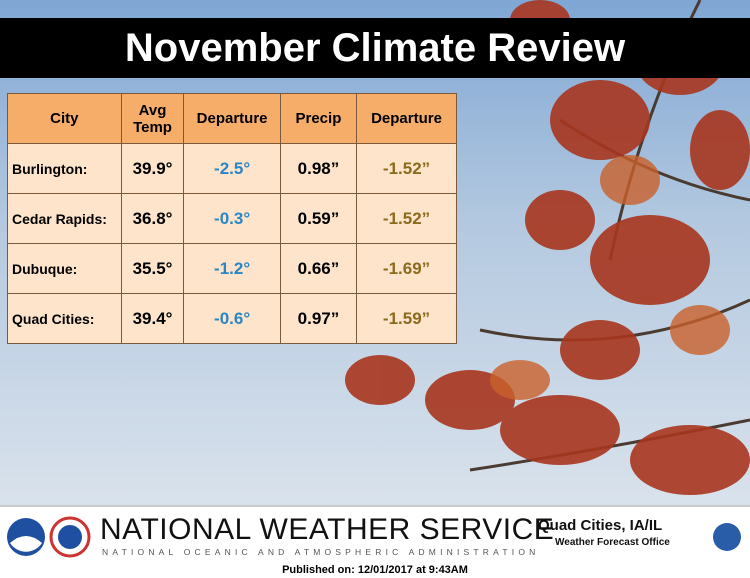  I want to click on value-cell: 39.9°, so click(152, 168).